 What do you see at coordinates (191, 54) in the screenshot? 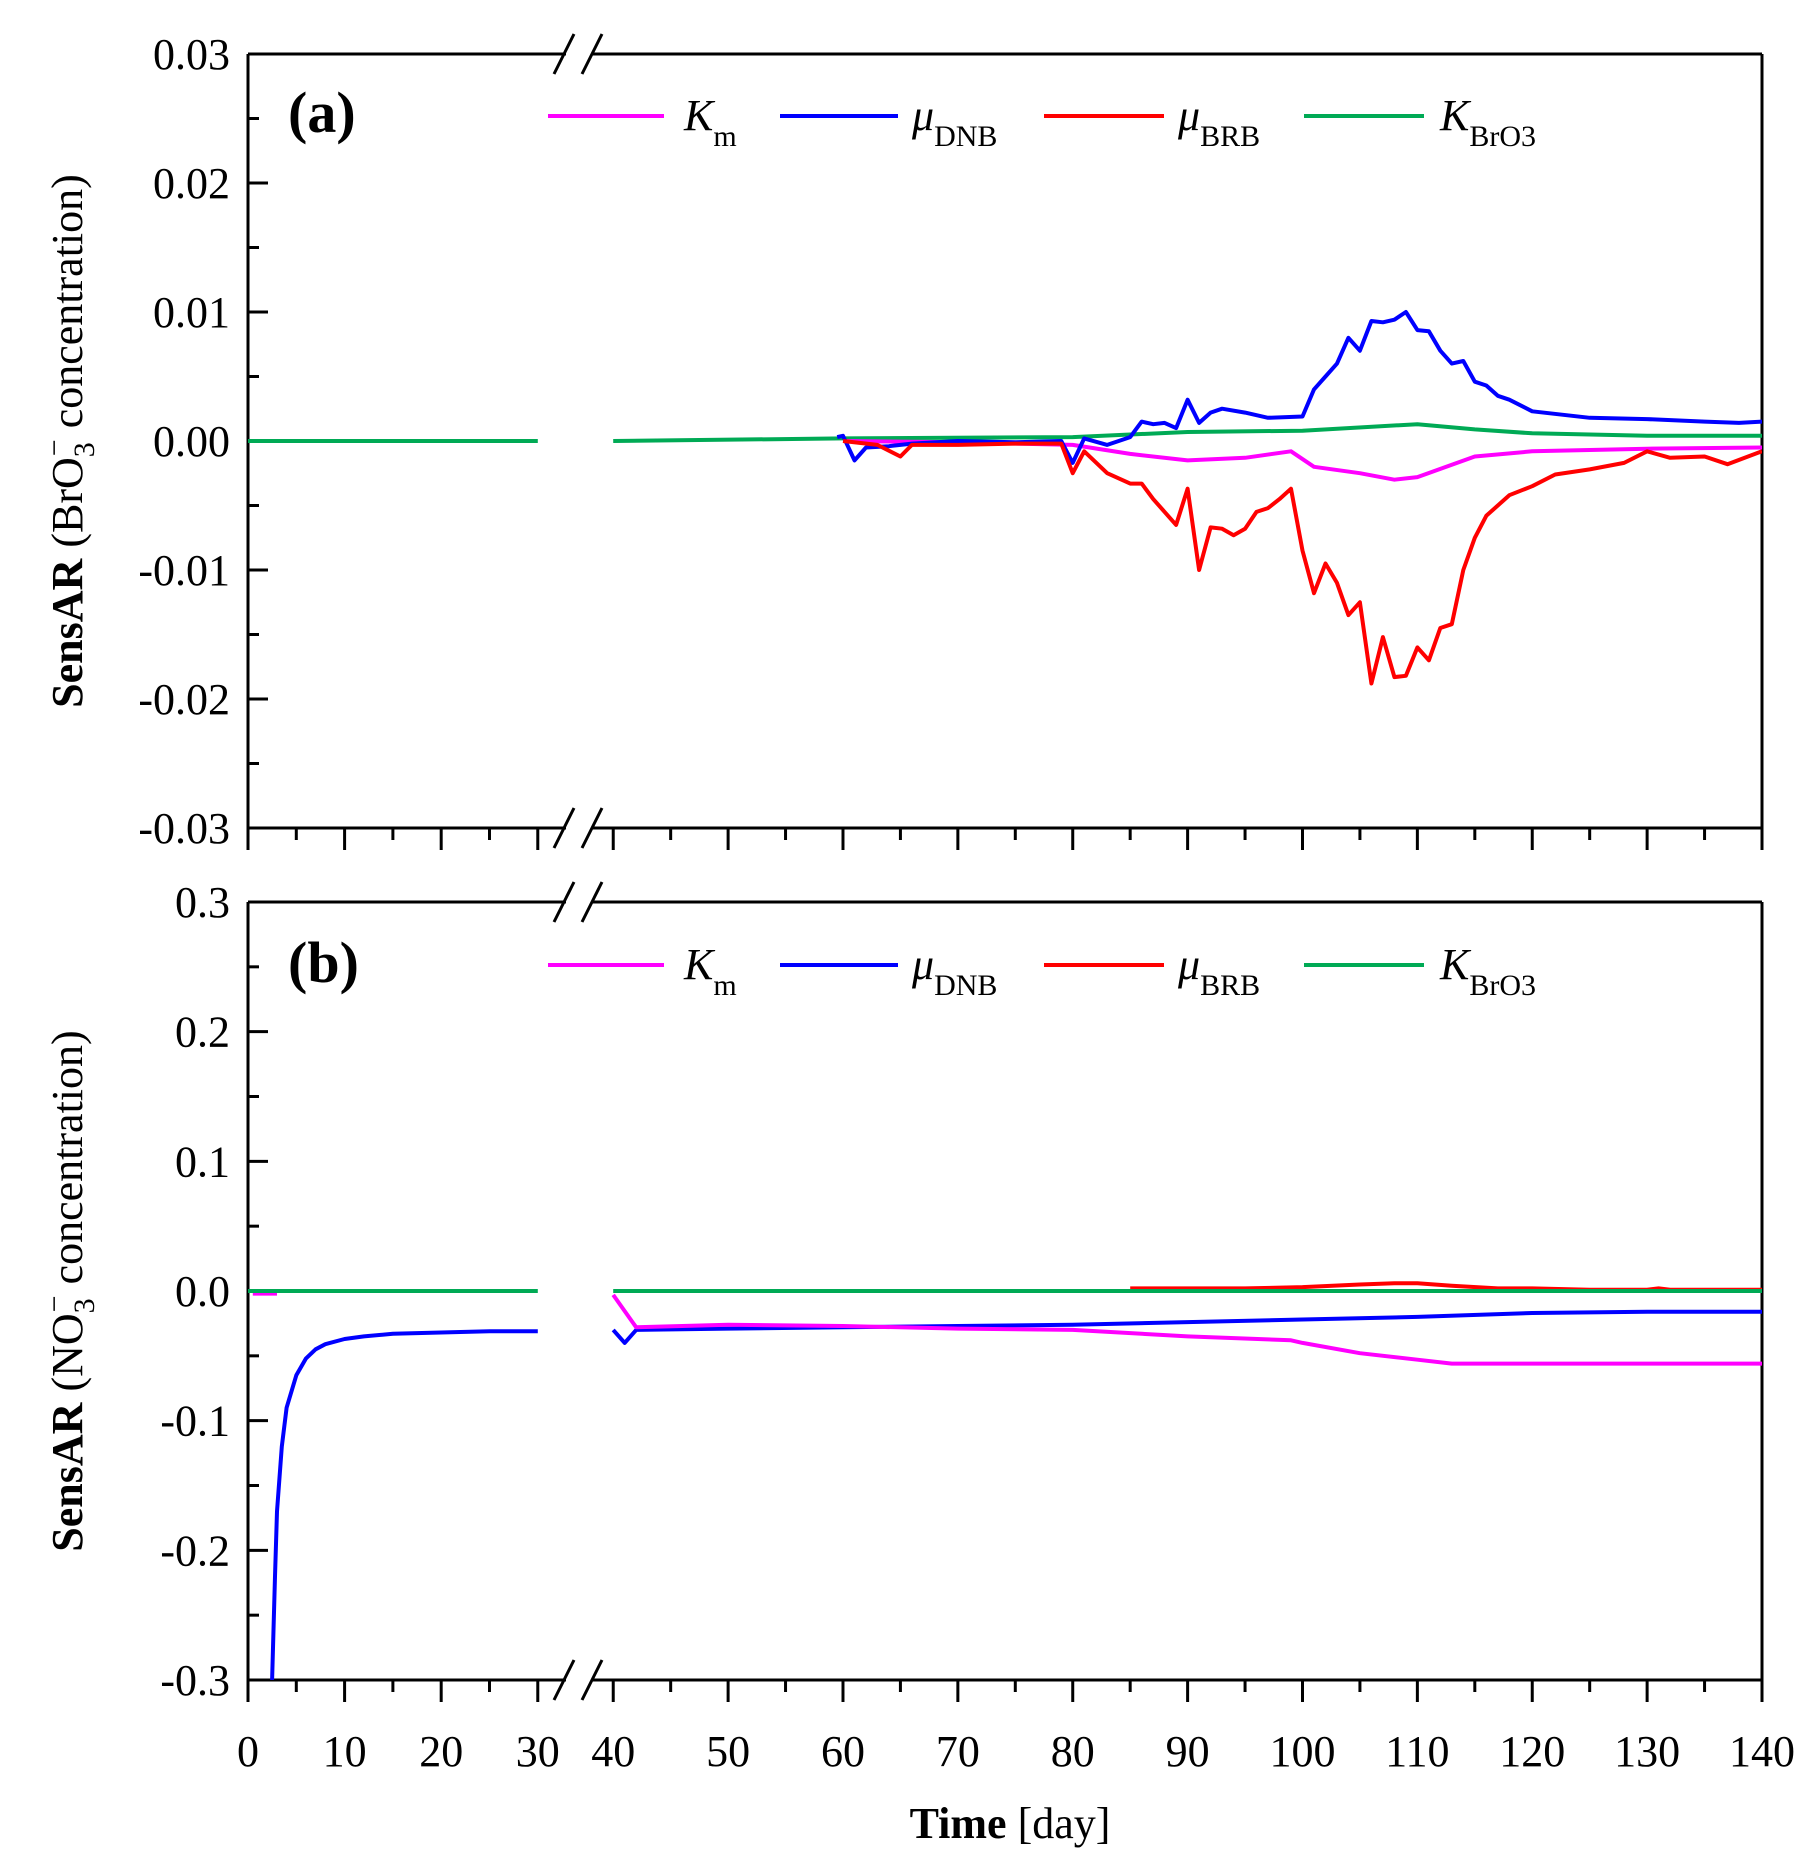
I see `y-tick-label: 0.03` at bounding box center [191, 54].